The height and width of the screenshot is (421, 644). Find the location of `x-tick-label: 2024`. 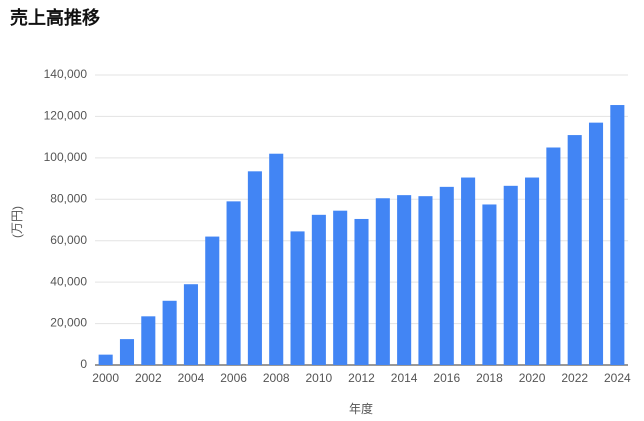

x-tick-label: 2024 is located at coordinates (617, 378).